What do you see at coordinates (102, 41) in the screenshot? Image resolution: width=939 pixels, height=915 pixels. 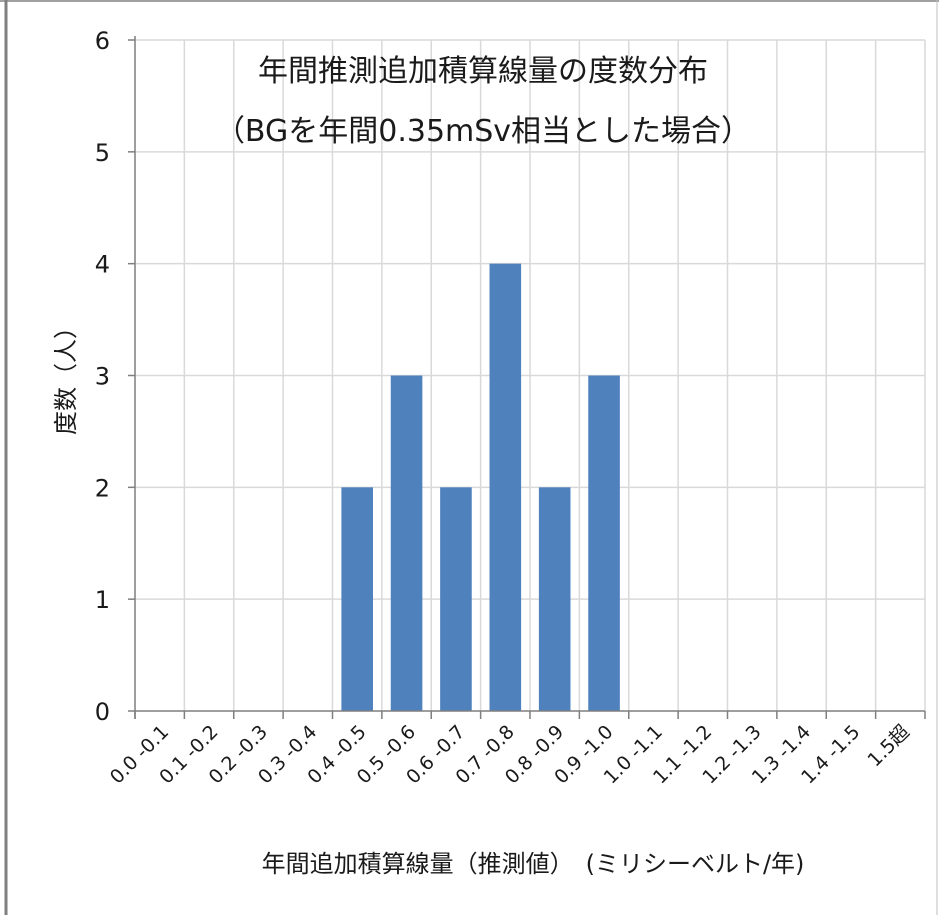 I see `y-tick-label: 6` at bounding box center [102, 41].